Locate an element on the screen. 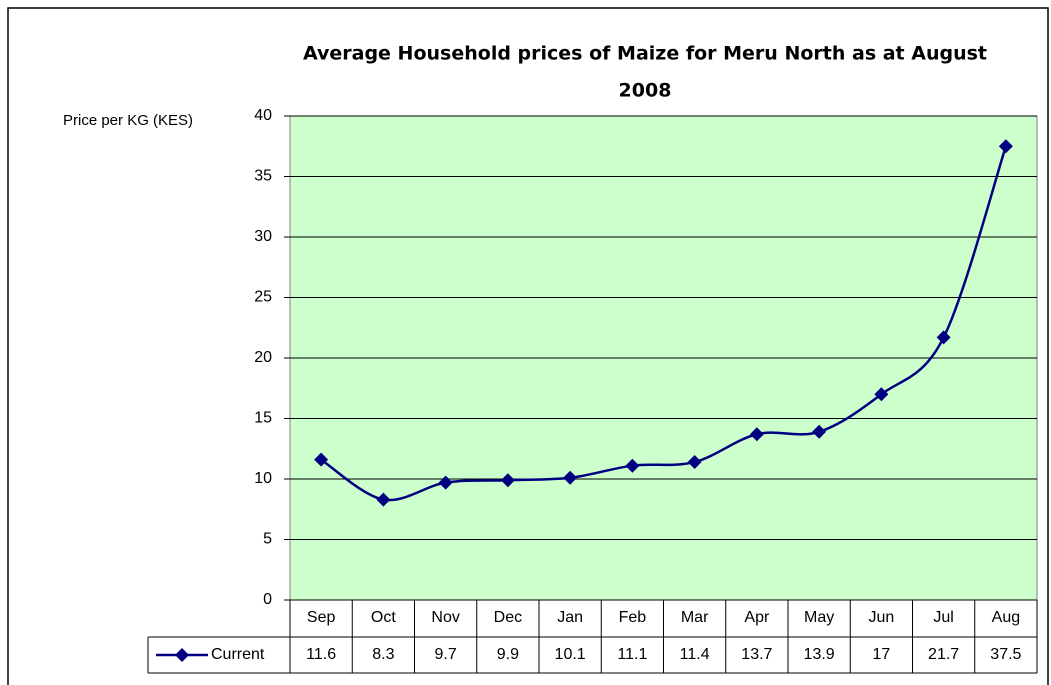 The width and height of the screenshot is (1051, 685). y-tick-label: 10 is located at coordinates (263, 478).